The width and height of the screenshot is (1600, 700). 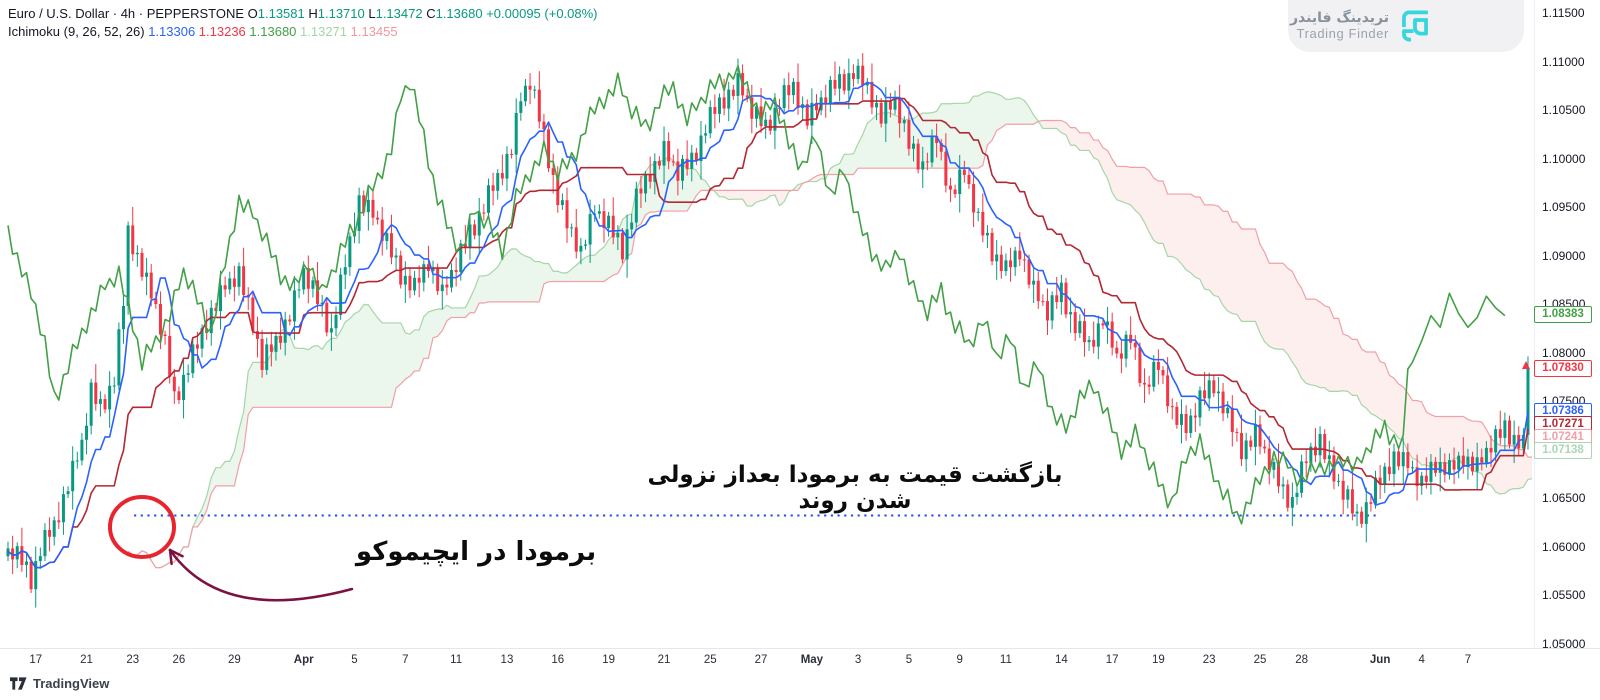 I want to click on time-label-day: 28, so click(x=1301, y=660).